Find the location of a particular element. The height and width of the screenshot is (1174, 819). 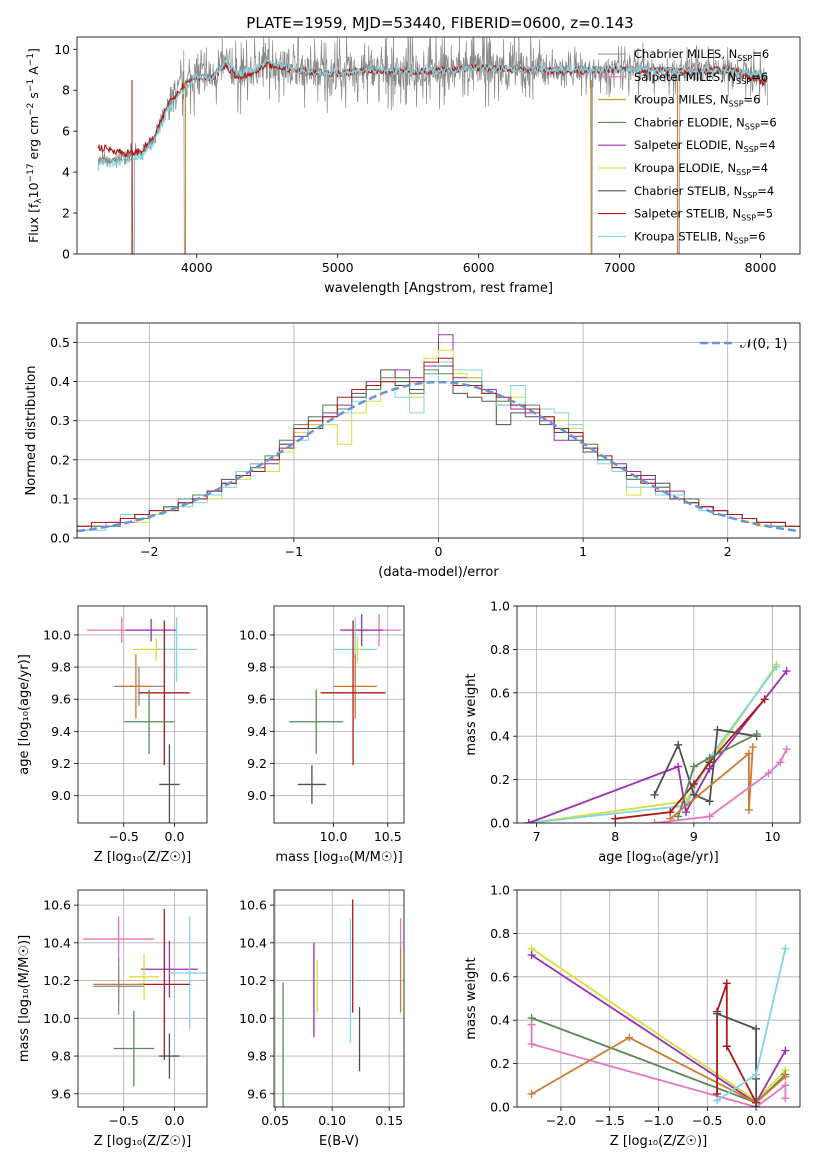

legend-label: Kroupa ELODIE, NSSP=4 is located at coordinates (701, 169).